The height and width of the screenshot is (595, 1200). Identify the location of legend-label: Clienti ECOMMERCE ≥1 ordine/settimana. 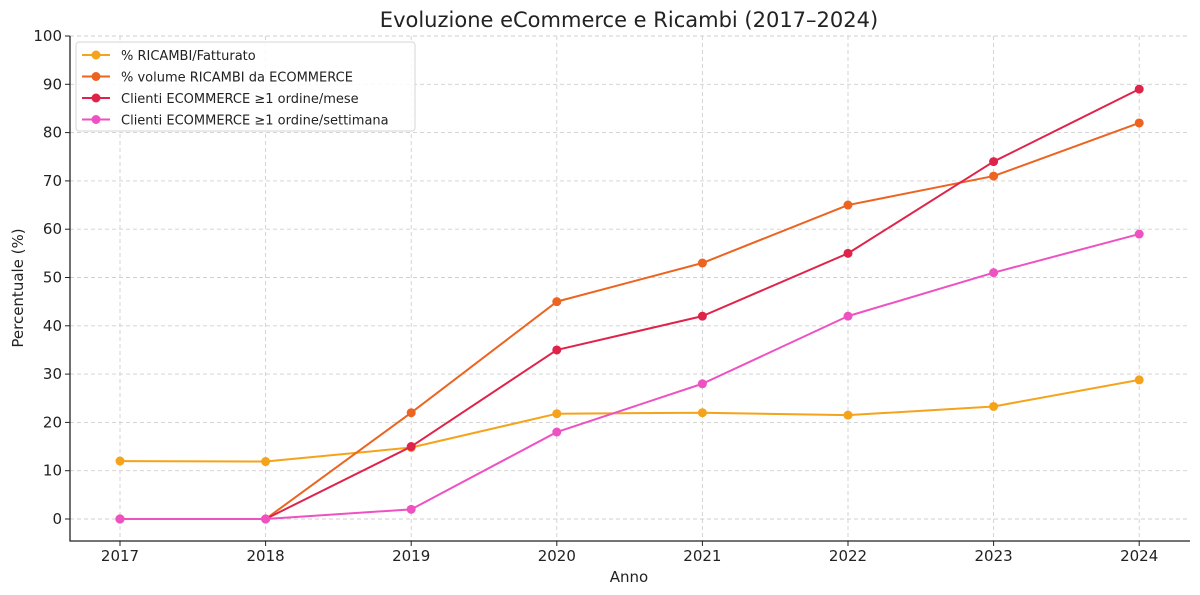
(255, 121).